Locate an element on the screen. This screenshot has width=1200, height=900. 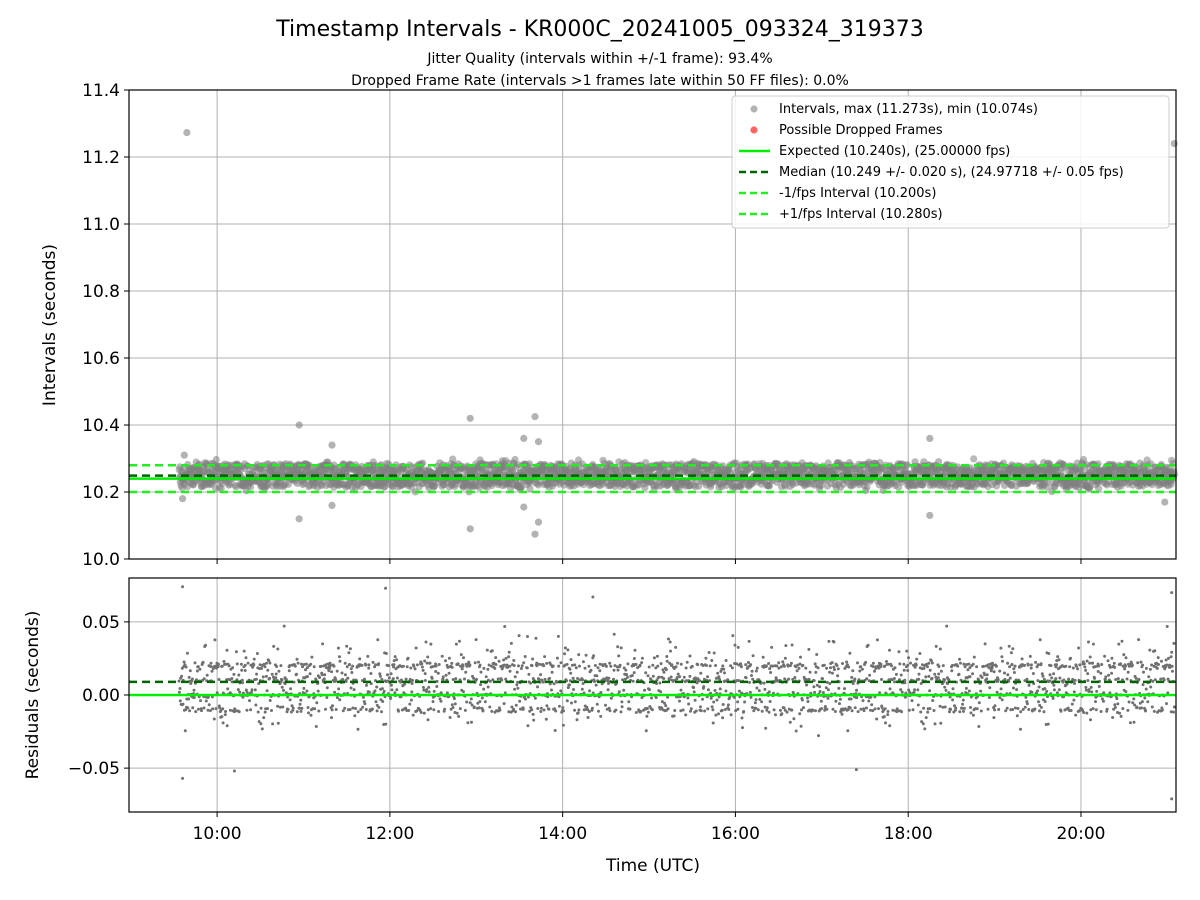
legend-intervals-marker is located at coordinates (754, 109).